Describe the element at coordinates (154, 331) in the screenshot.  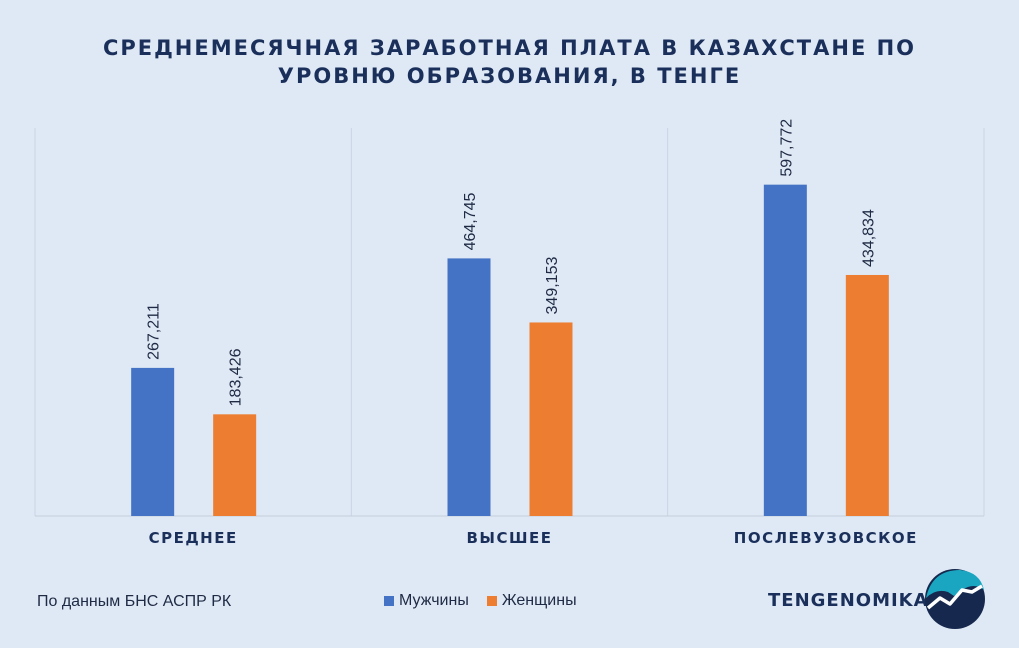
I see `data-label: 267,211` at that location.